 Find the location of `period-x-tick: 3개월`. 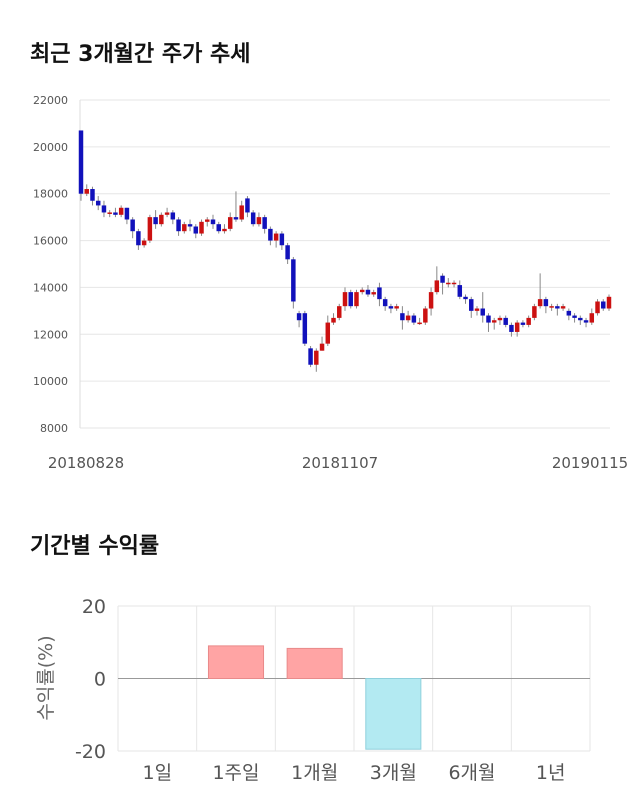

period-x-tick: 3개월 is located at coordinates (393, 773).